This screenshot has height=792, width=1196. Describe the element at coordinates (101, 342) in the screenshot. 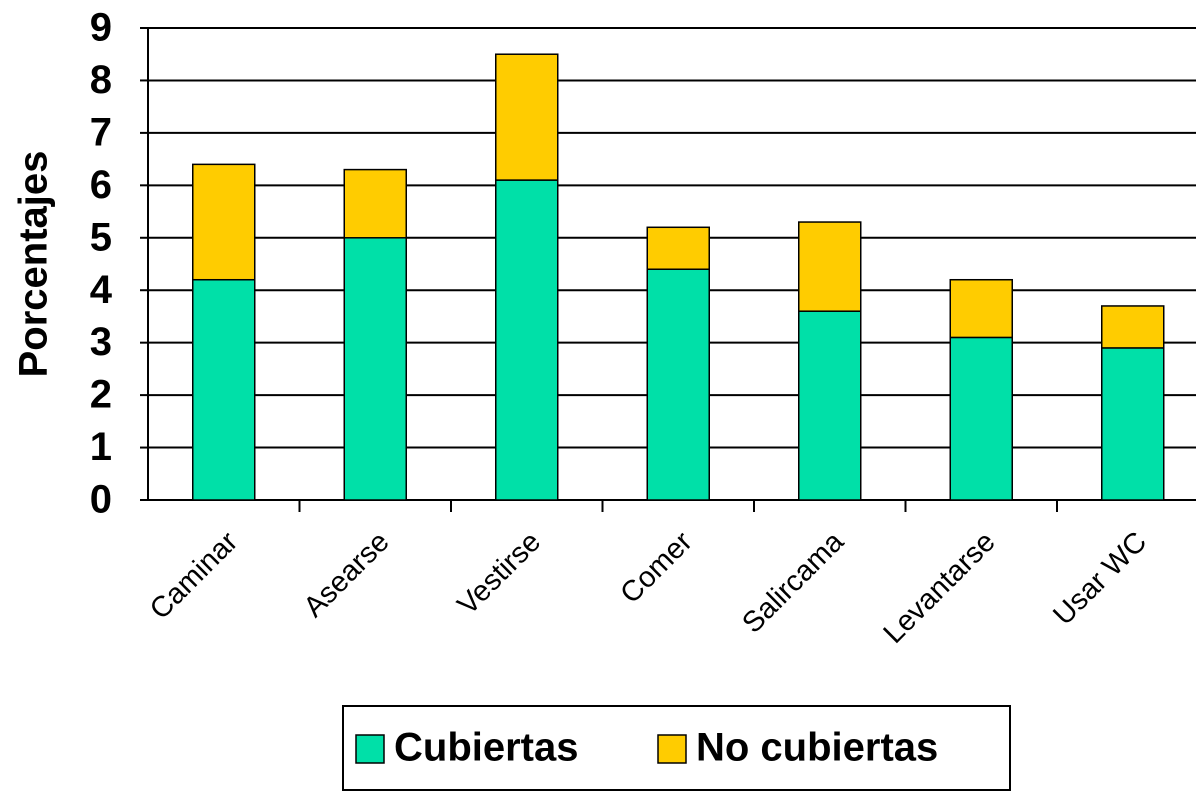

I see `y-tick-label: 3` at that location.